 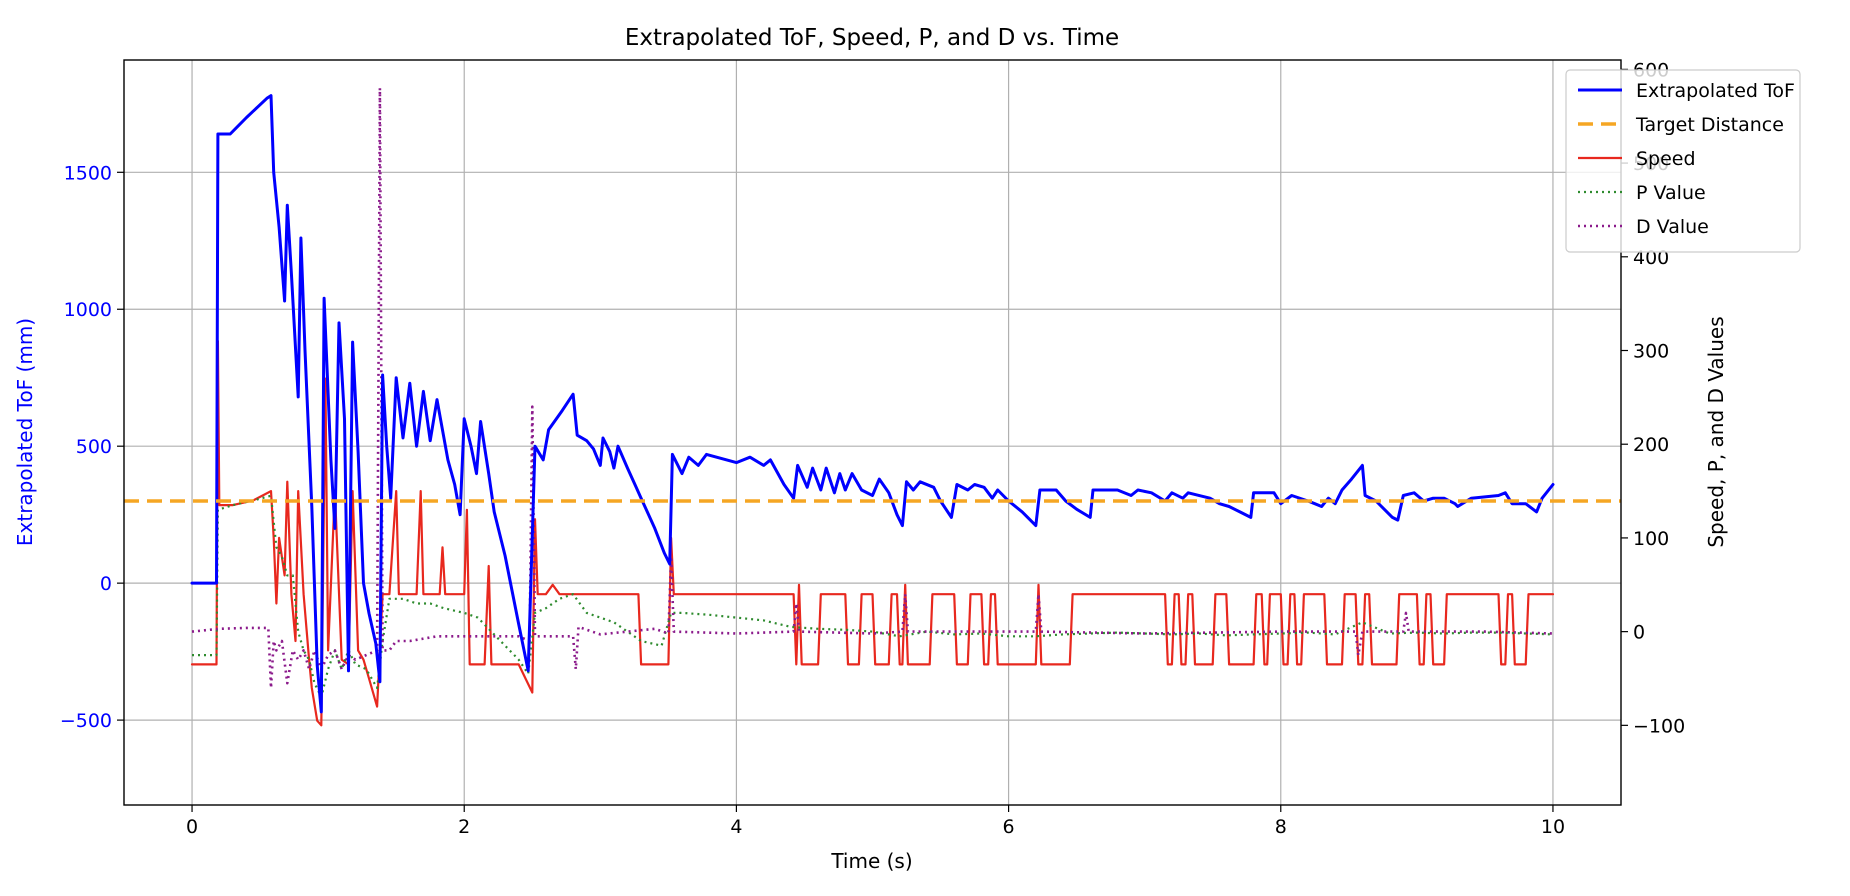 What do you see at coordinates (86, 721) in the screenshot?
I see `y-tick-label-left: −500` at bounding box center [86, 721].